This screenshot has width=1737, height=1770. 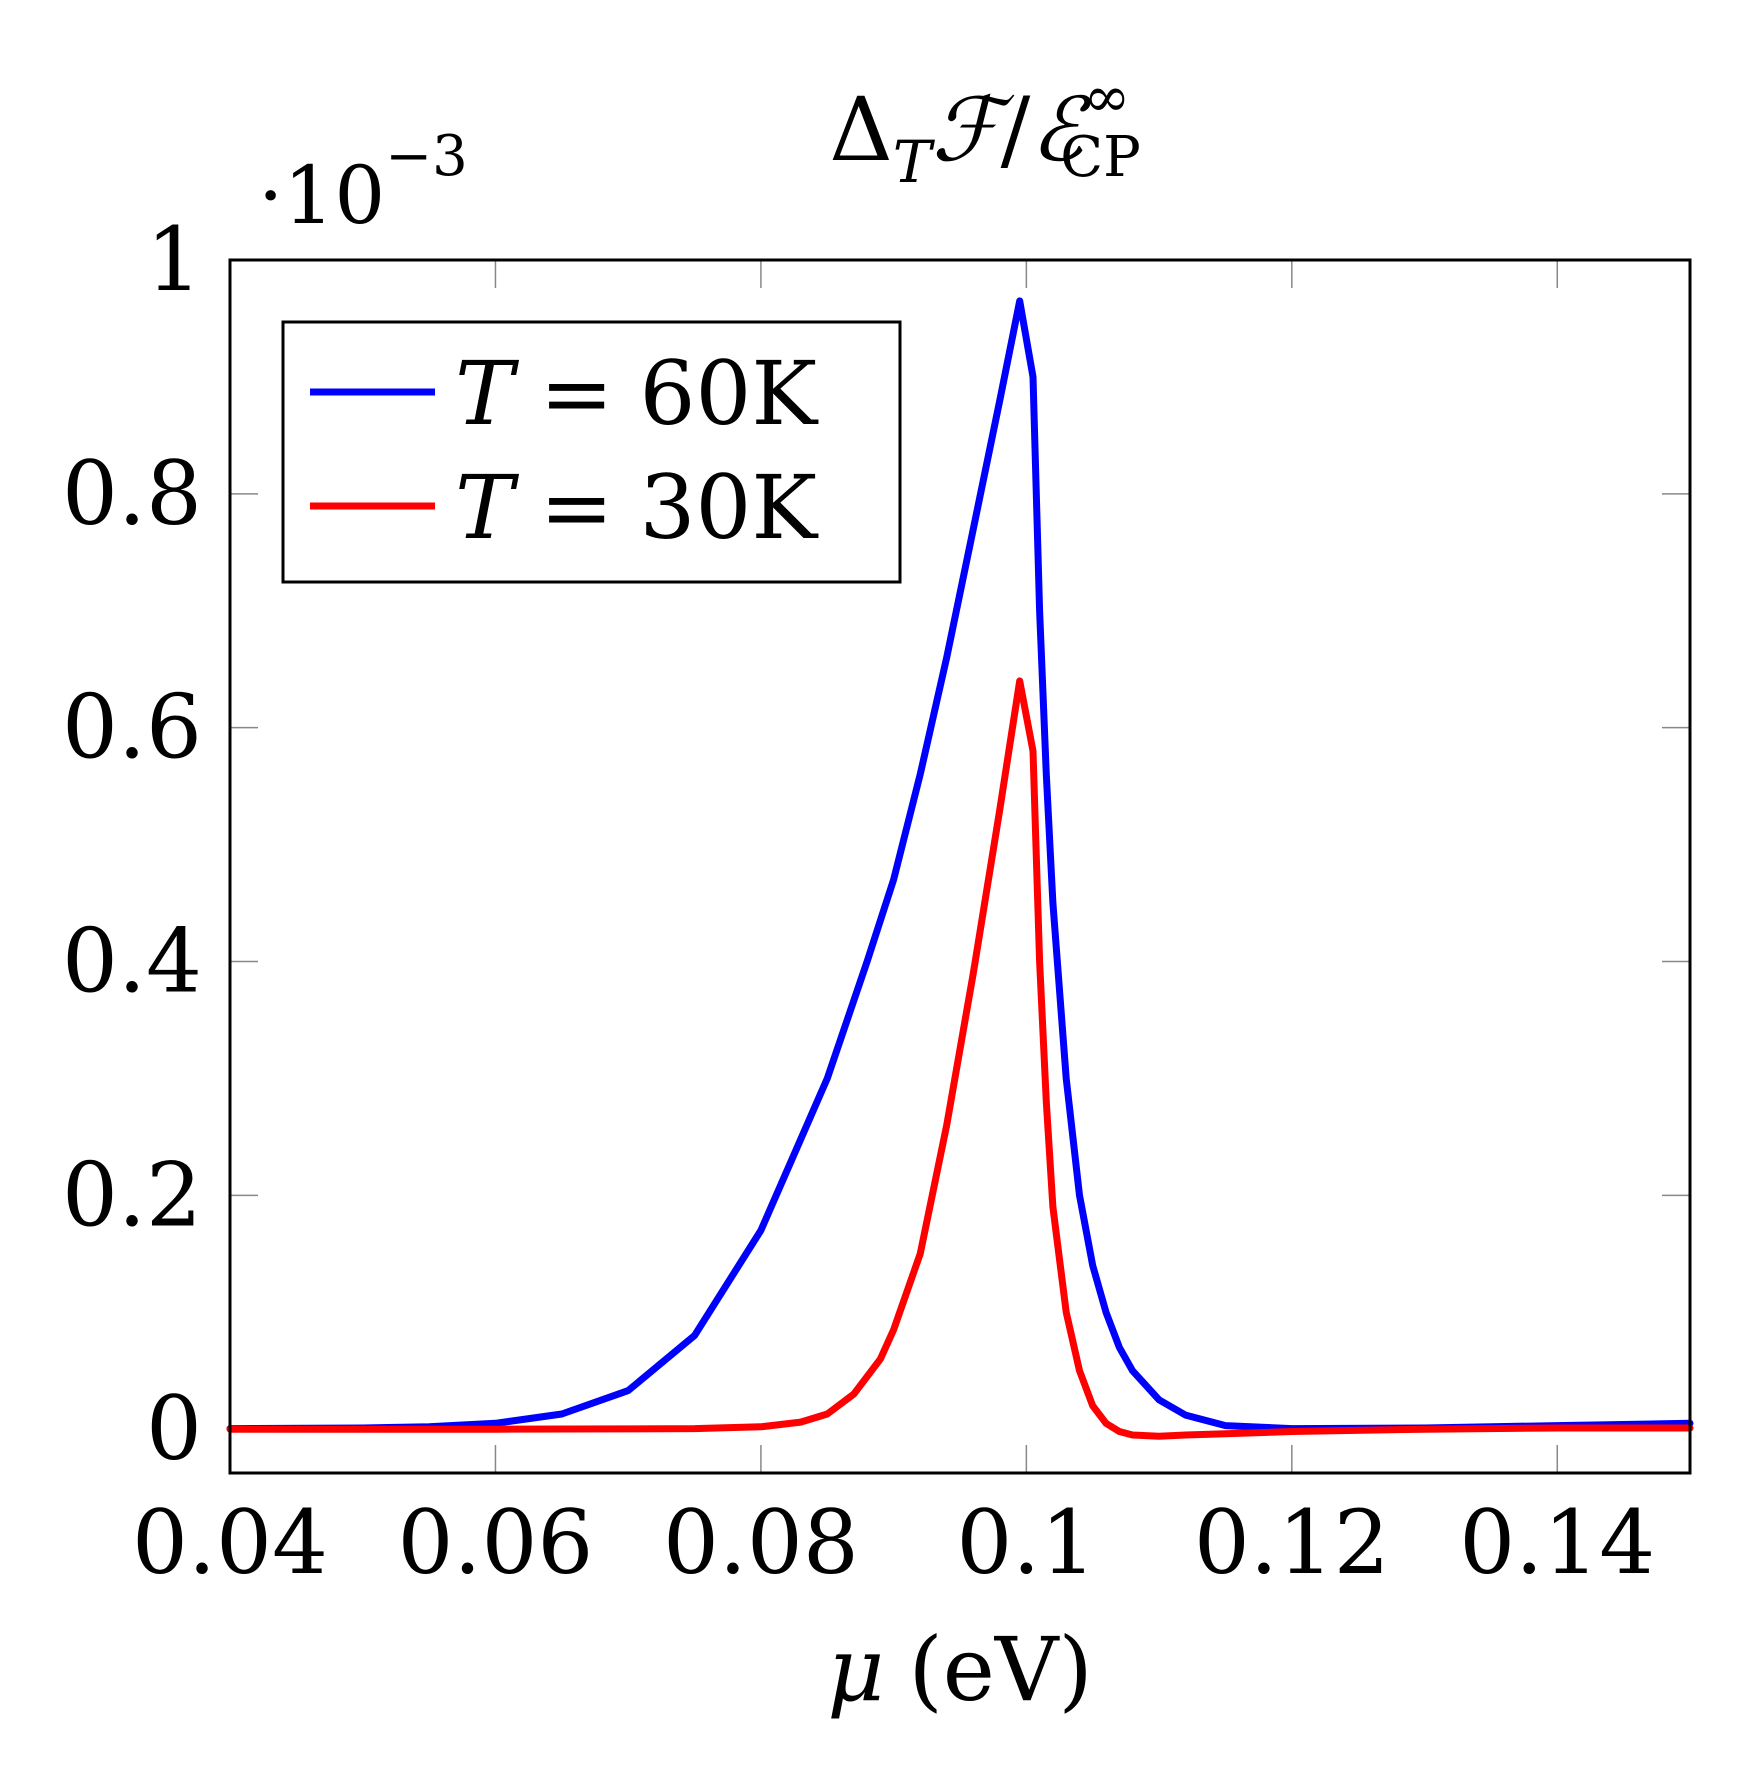 What do you see at coordinates (564, 450) in the screenshot?
I see `legend-entries: T = 60K T = 30K` at bounding box center [564, 450].